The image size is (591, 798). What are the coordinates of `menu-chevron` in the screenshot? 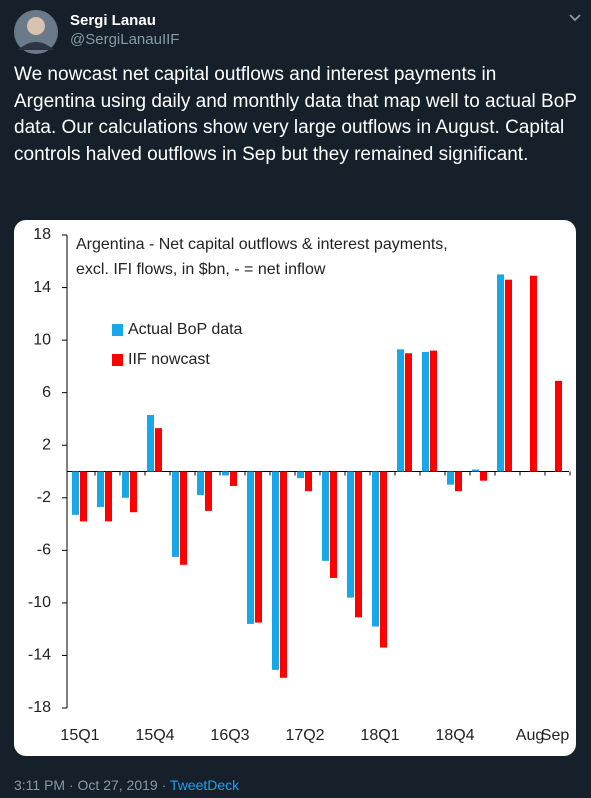 It's located at (575, 18).